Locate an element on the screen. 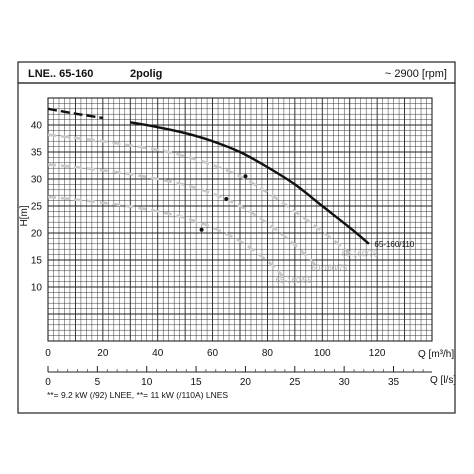  x-tick-label: 100 is located at coordinates (322, 353).